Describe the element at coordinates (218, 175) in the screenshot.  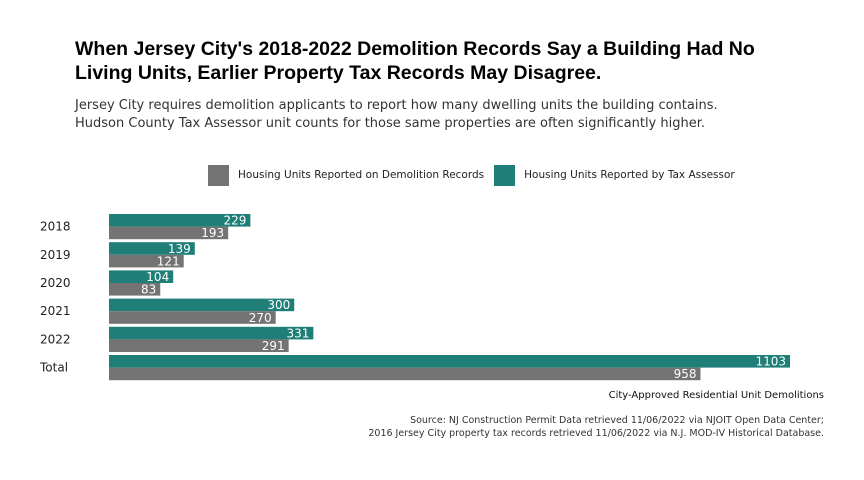
I see `legend-swatch-demolition` at that location.